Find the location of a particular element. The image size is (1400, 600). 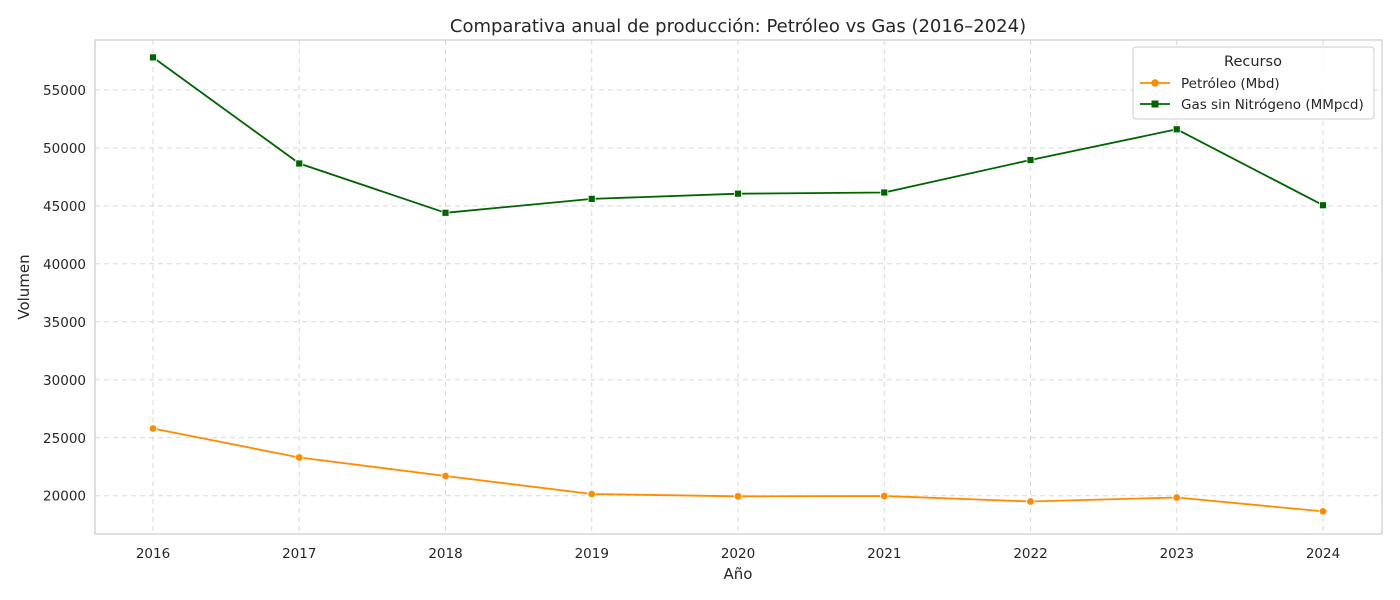

y-tick-label: 40000 is located at coordinates (64, 265).